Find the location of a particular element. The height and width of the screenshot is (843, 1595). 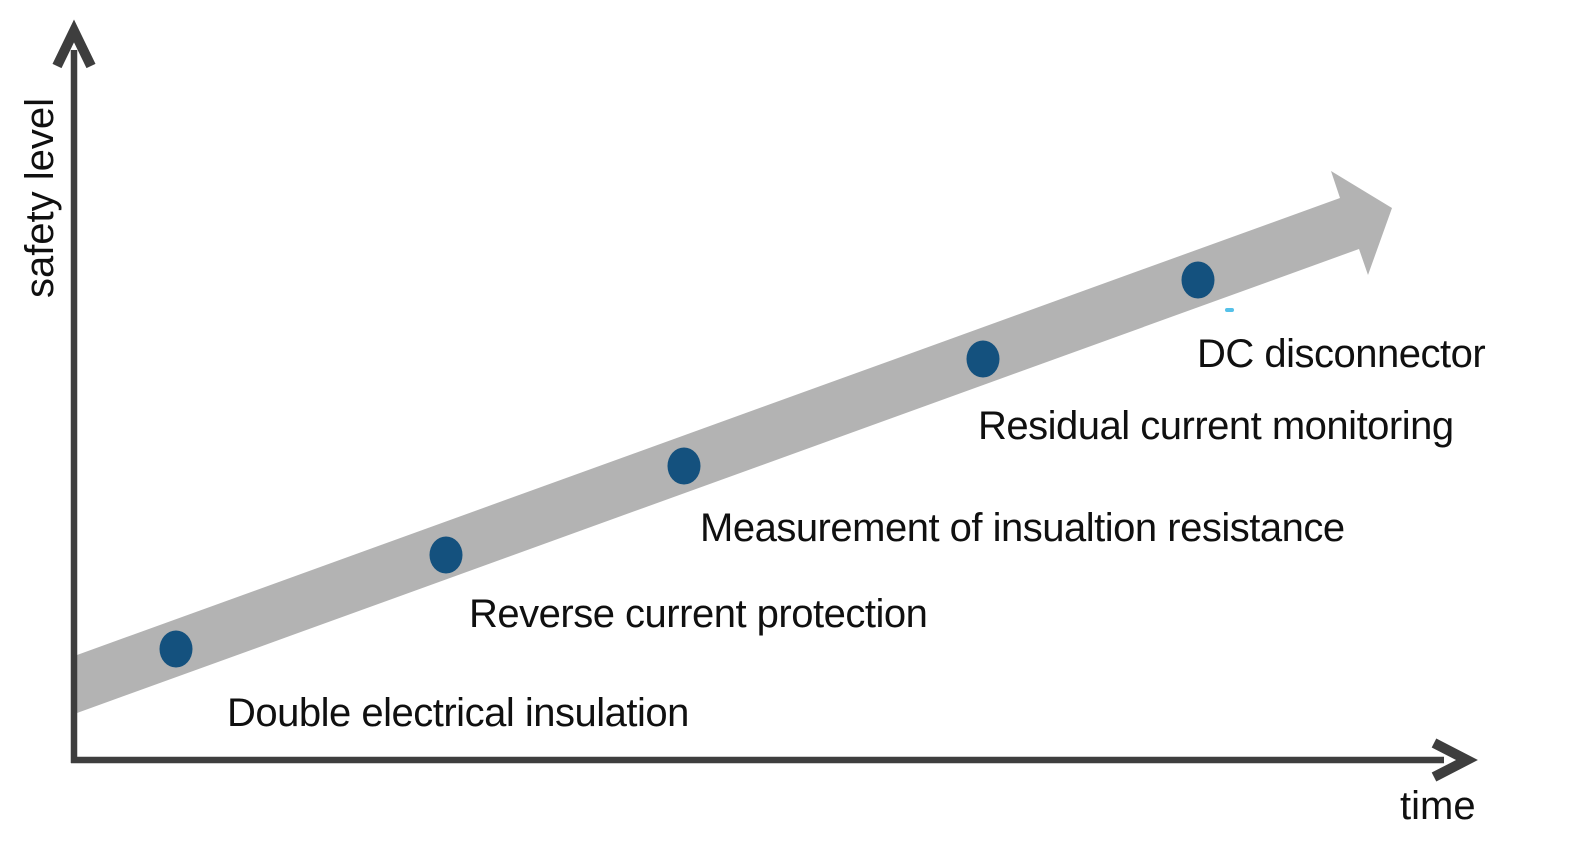

point-label-double-electrical-insulation: Double electrical insulation is located at coordinates (458, 713).